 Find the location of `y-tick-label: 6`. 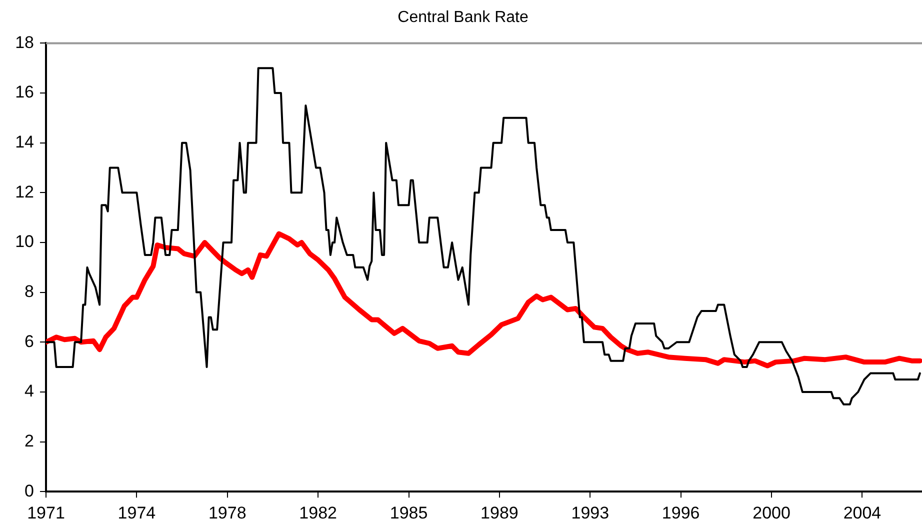

y-tick-label: 6 is located at coordinates (29, 341).